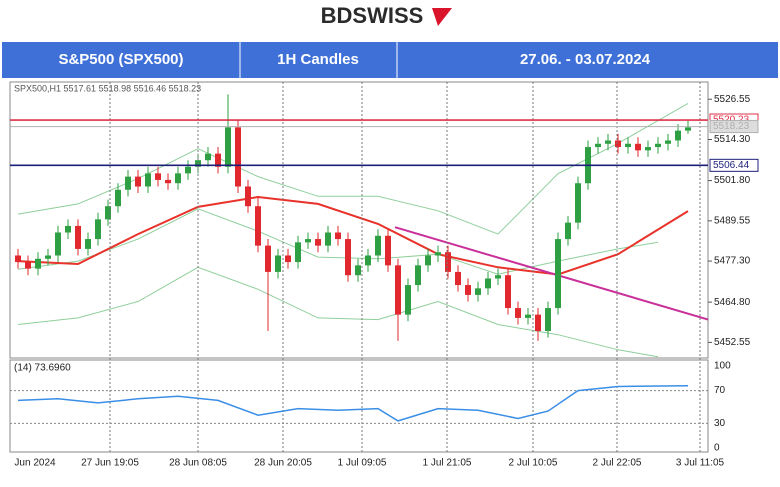 The height and width of the screenshot is (487, 780). What do you see at coordinates (283, 463) in the screenshot?
I see `x-tick-label: 28 Jun 20:05` at bounding box center [283, 463].